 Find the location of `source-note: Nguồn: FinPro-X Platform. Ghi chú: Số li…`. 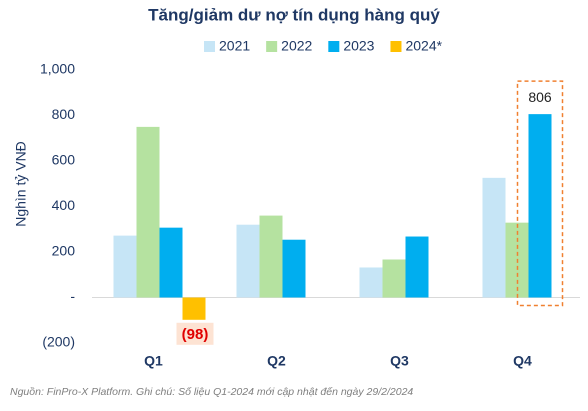

source-note: Nguồn: FinPro-X Platform. Ghi chú: Số li… is located at coordinates (211, 392).